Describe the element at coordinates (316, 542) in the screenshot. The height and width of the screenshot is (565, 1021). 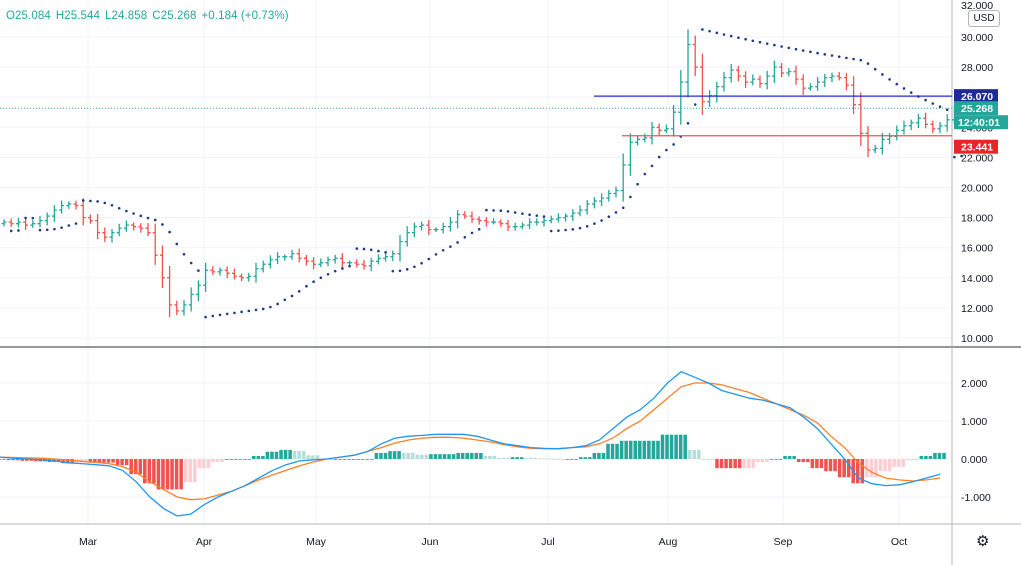
I see `time-tick-2: May` at that location.